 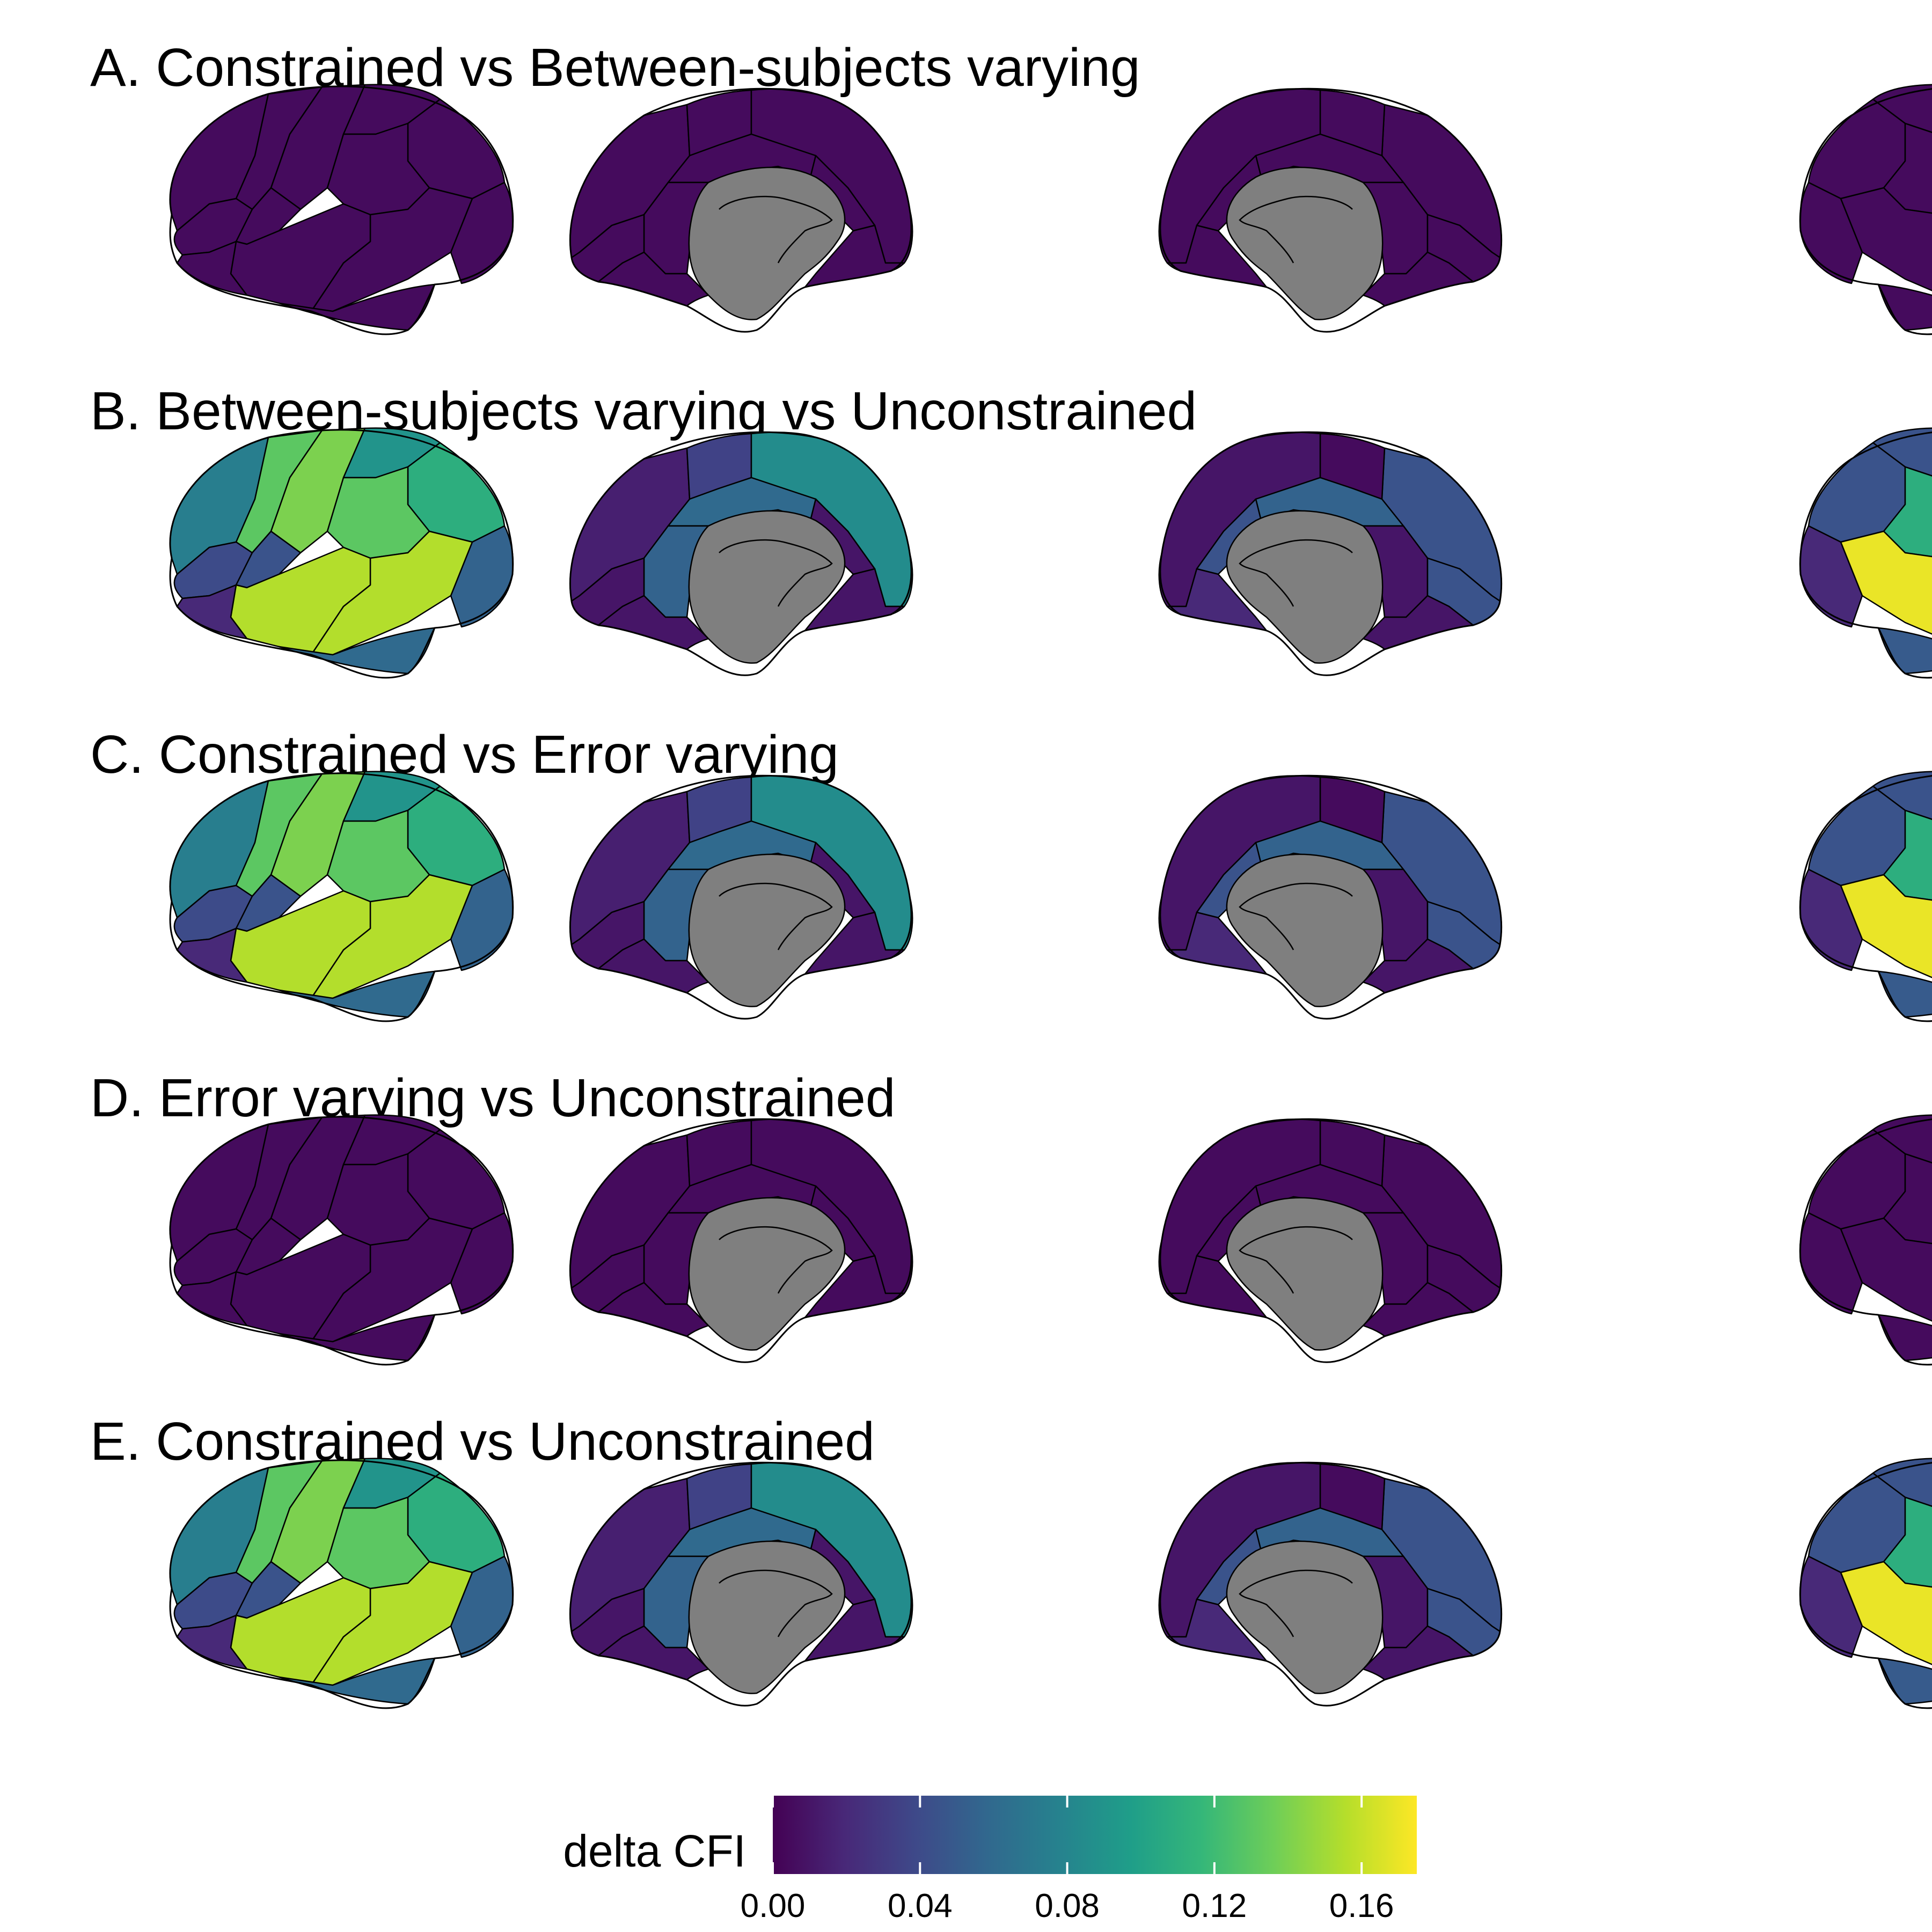 I want to click on panel-e-title: E. Constrained vs Unconstrained, so click(x=482, y=1441).